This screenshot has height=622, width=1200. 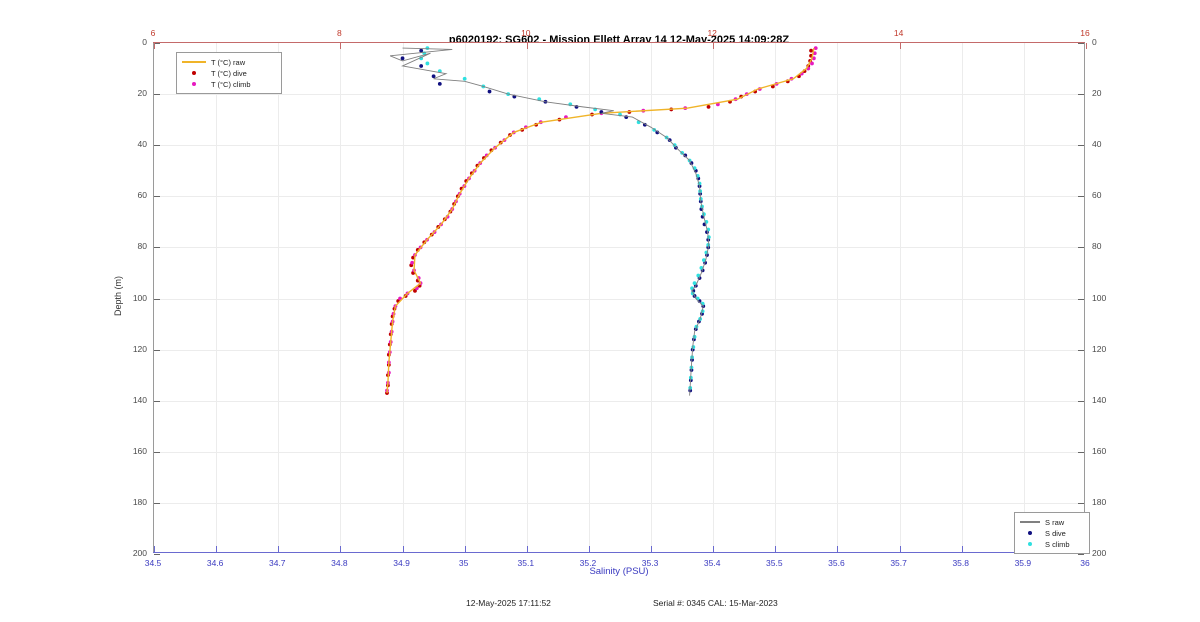 I want to click on legend-salinity: S raw S dive S climb, so click(x=1052, y=533).